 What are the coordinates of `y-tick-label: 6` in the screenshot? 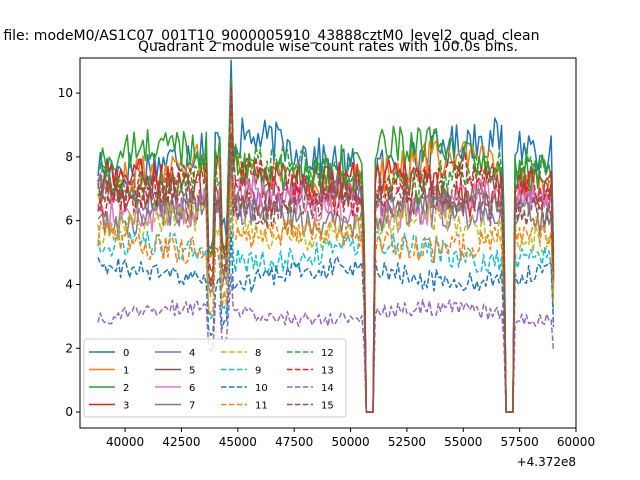 It's located at (69, 221).